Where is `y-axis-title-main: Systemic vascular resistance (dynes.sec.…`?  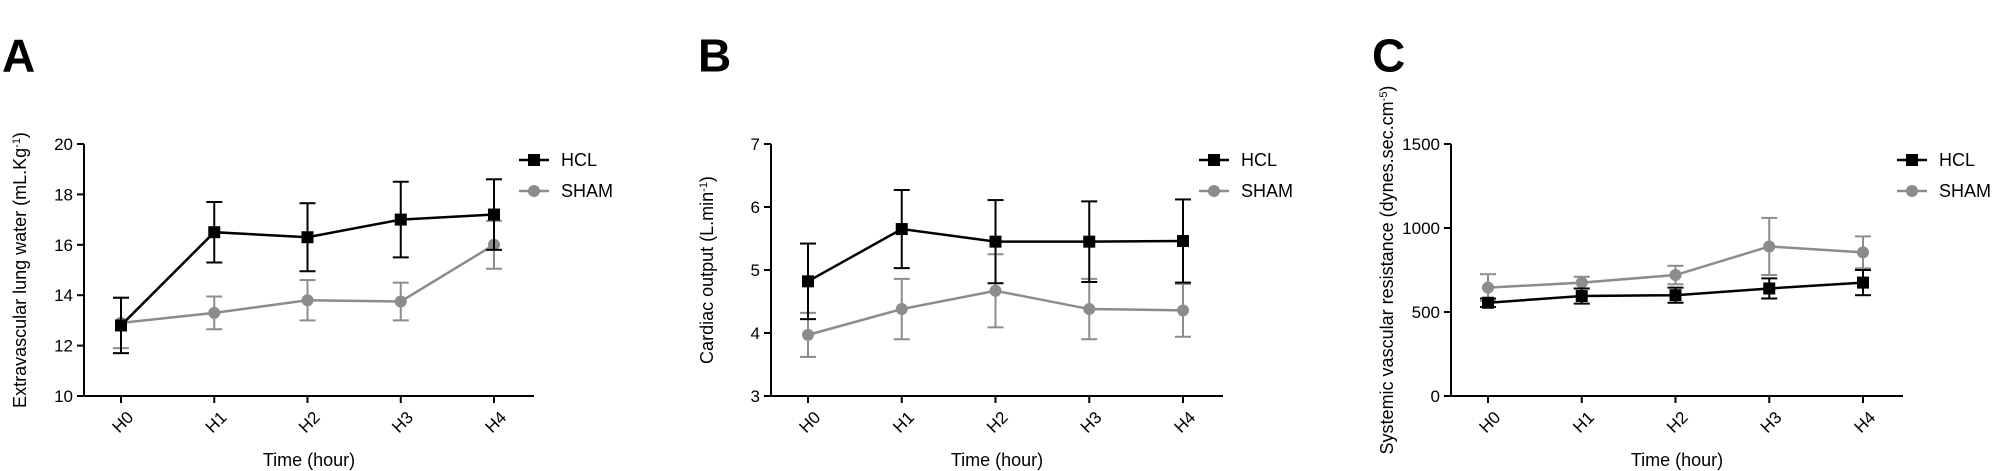 y-axis-title-main: Systemic vascular resistance (dynes.sec.… is located at coordinates (1387, 277).